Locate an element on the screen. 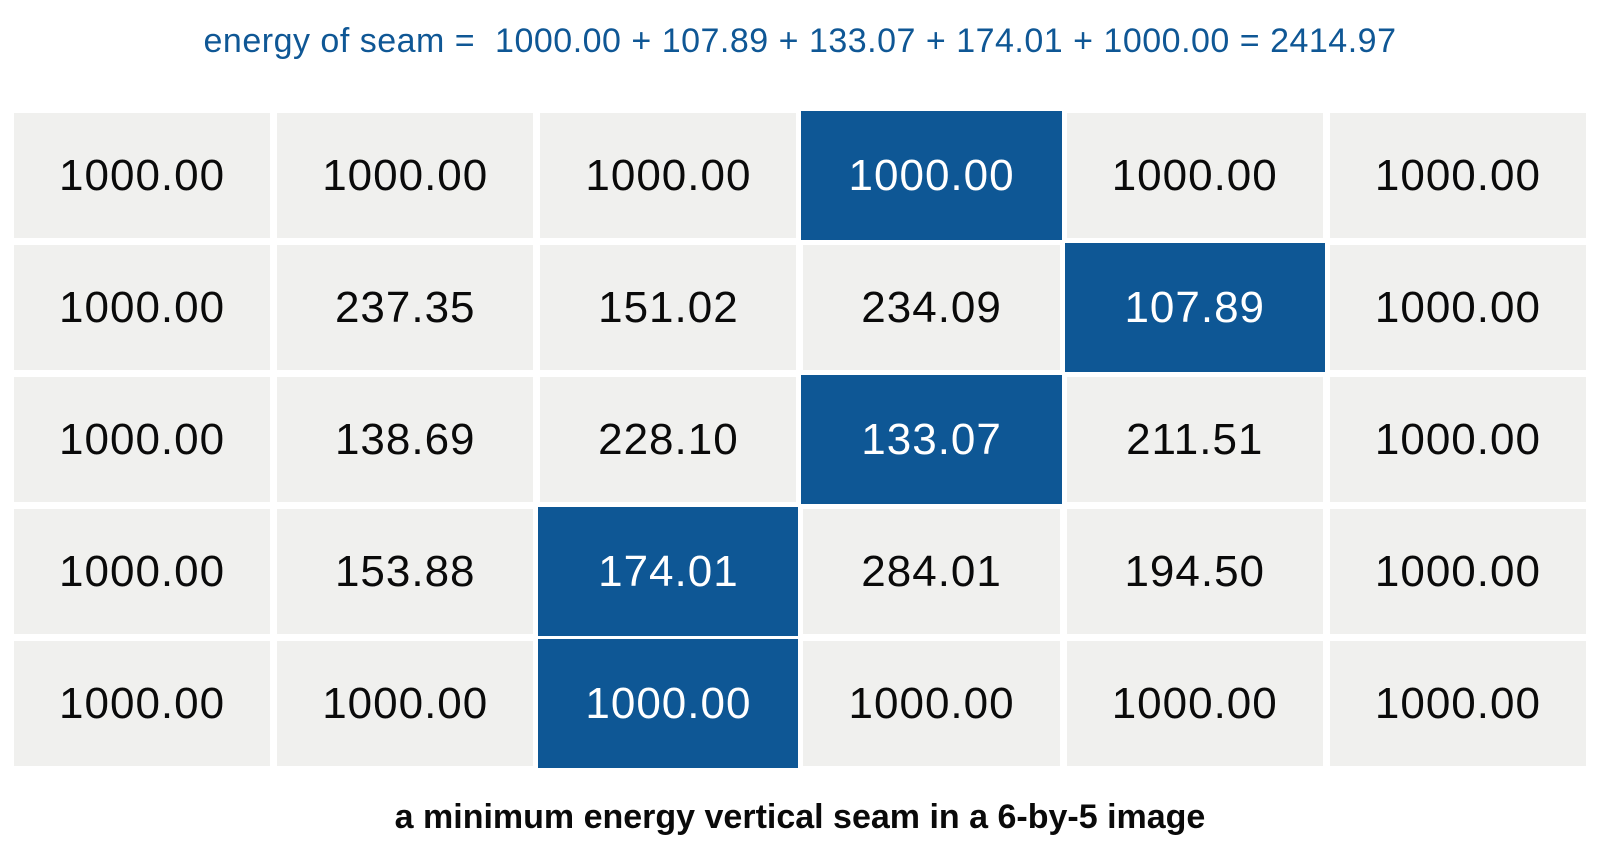 This screenshot has height=854, width=1600. energy-cell: 211.51 is located at coordinates (1194, 439).